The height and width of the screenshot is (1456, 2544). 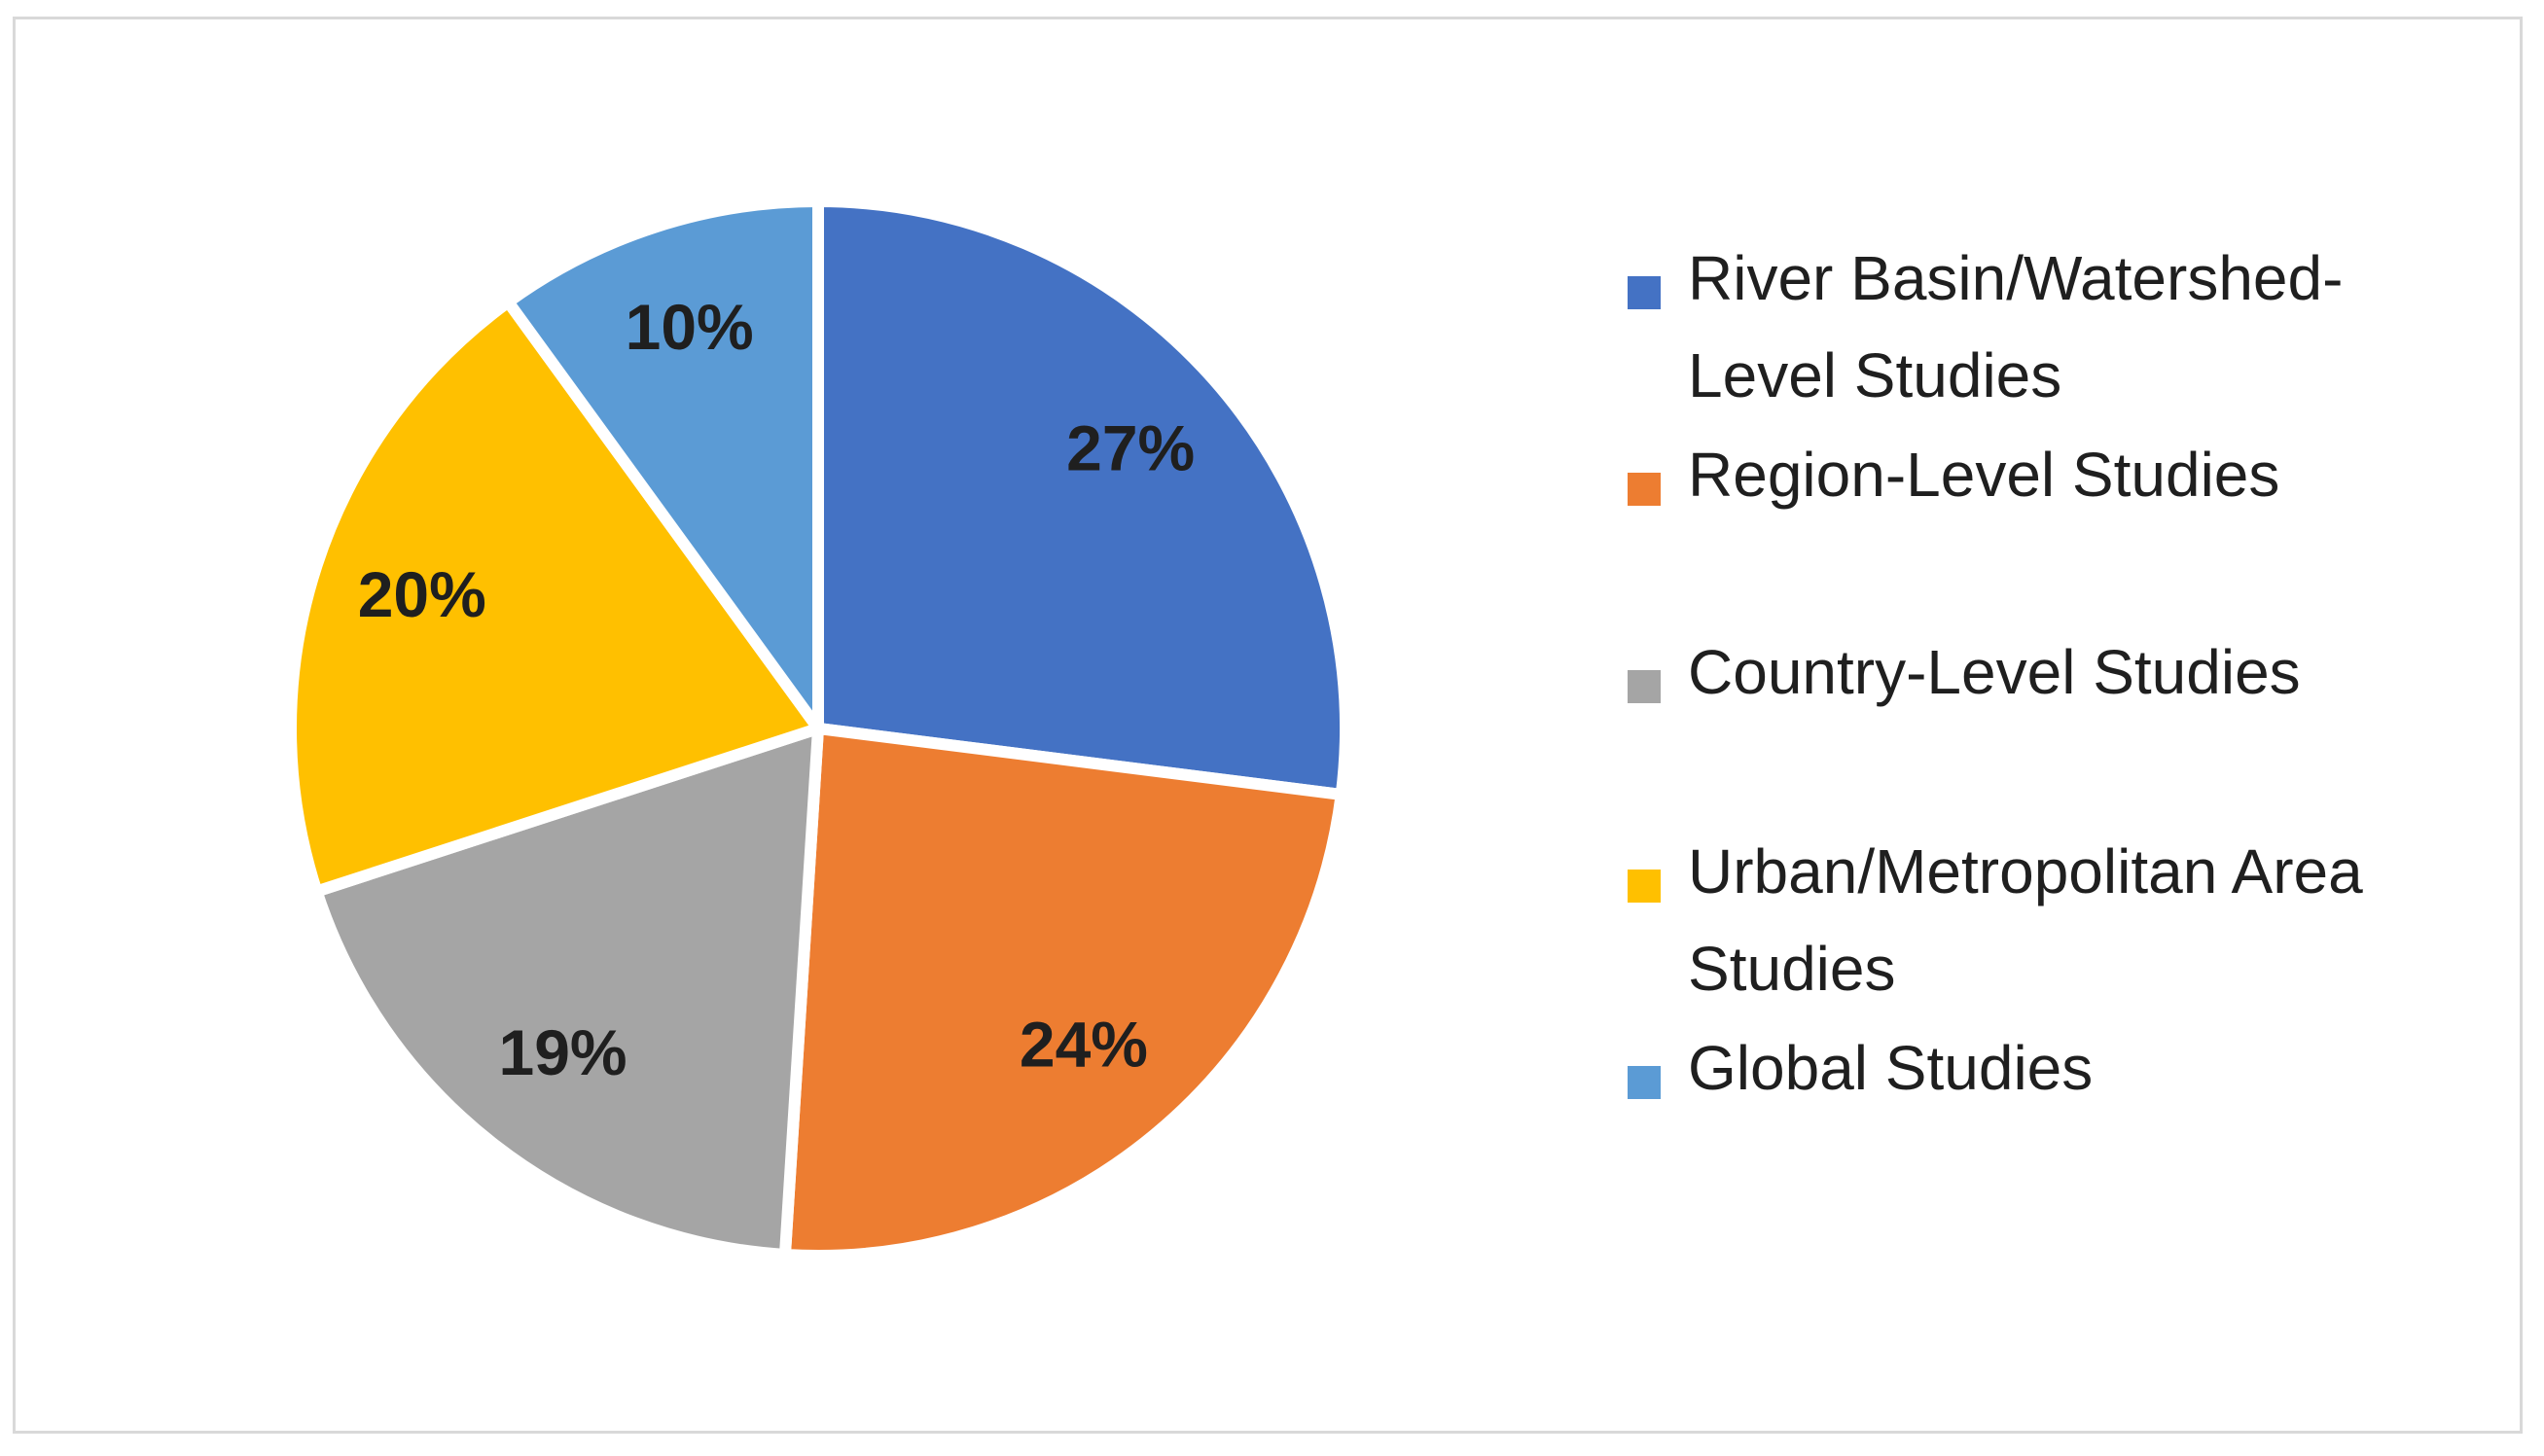 What do you see at coordinates (422, 594) in the screenshot?
I see `data-label: 20%` at bounding box center [422, 594].